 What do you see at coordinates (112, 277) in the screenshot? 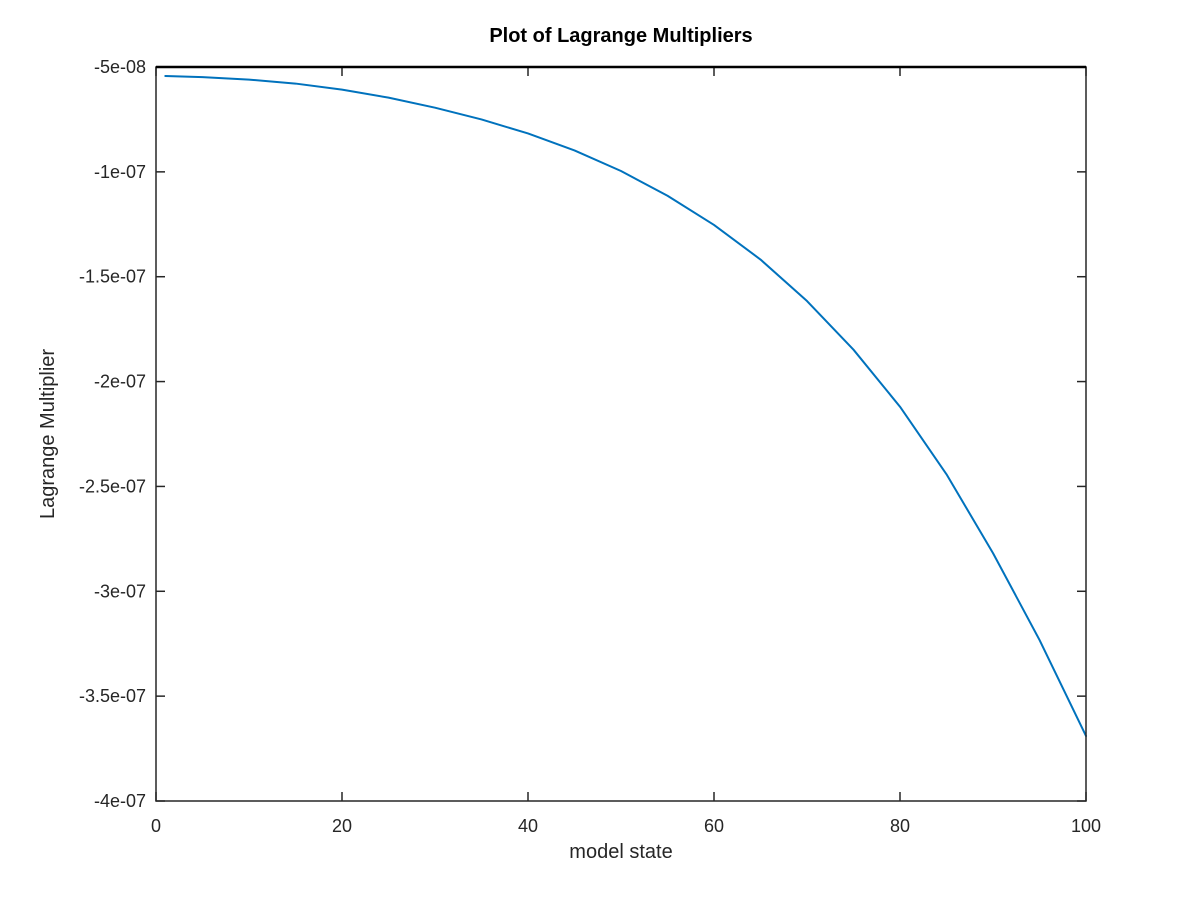
I see `y-tick-label: -1.5e-07` at bounding box center [112, 277].